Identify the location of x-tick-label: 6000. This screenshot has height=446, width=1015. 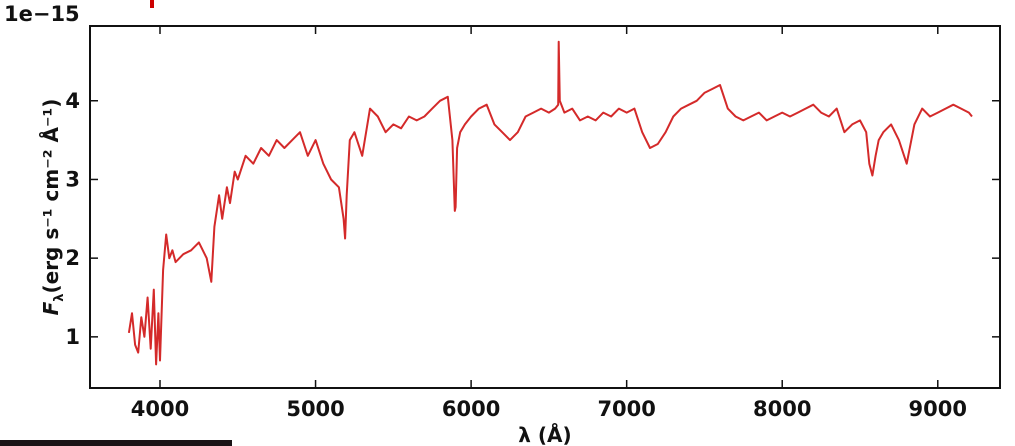
(471, 409).